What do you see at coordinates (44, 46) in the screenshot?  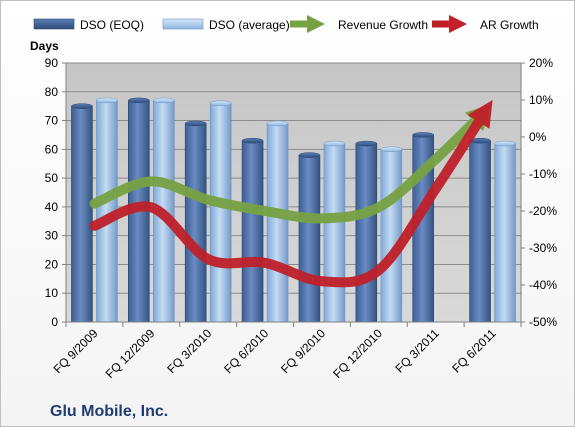 I see `y-axis-title-left: Days` at bounding box center [44, 46].